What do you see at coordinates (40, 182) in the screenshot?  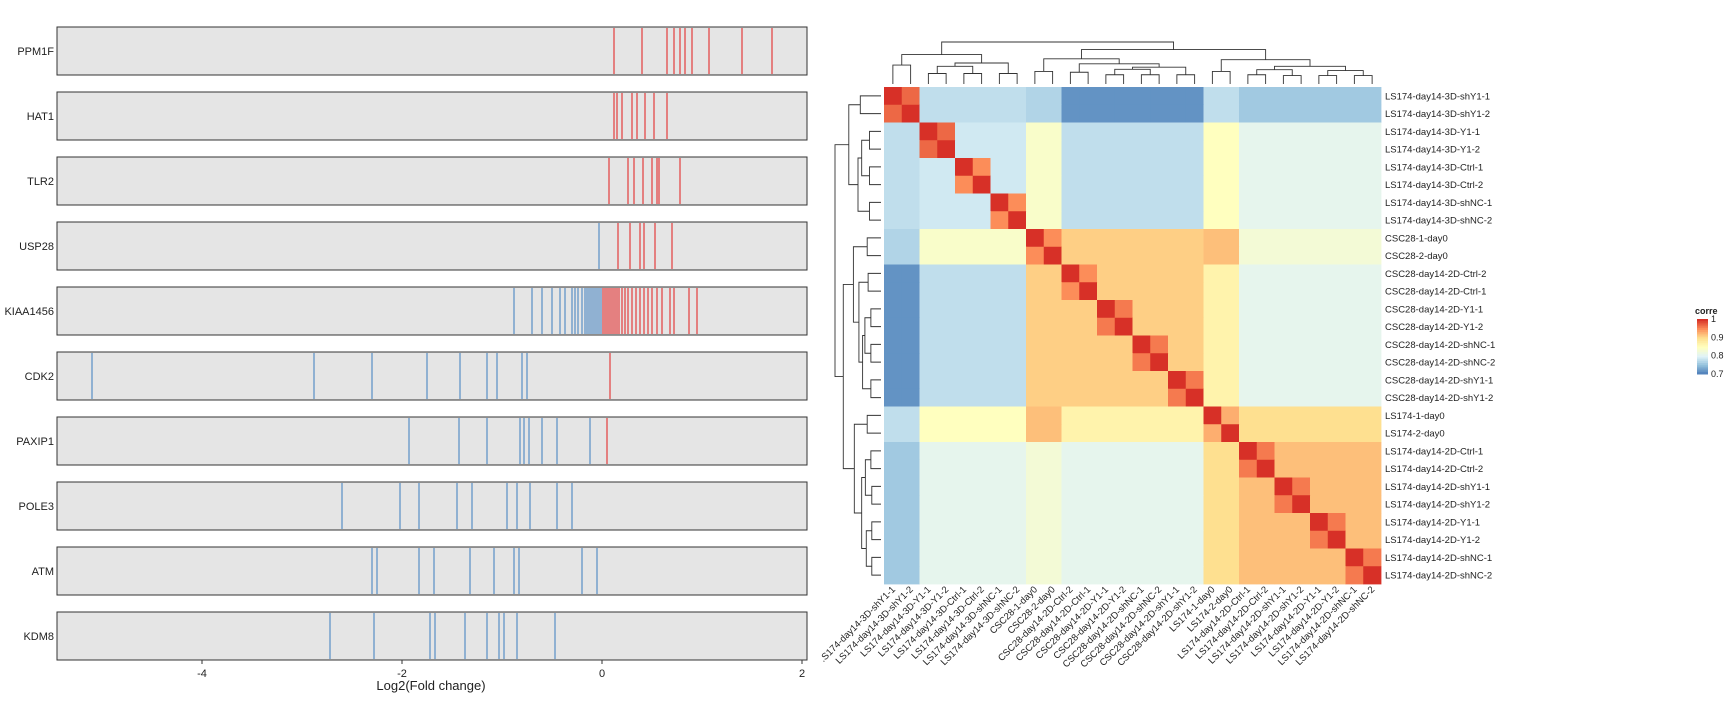 I see `gene-label: TLR2` at bounding box center [40, 182].